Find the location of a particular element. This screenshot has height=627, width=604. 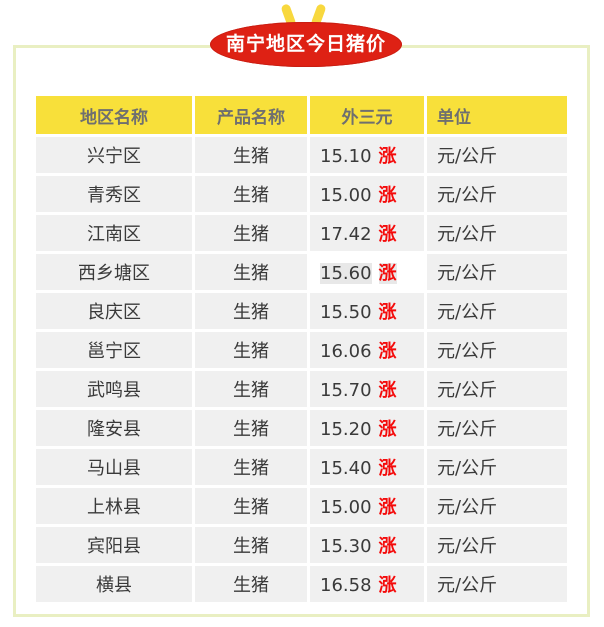

table-row: 宾阳县 生猪 15.30 涨 元/公斤 is located at coordinates (301, 545).